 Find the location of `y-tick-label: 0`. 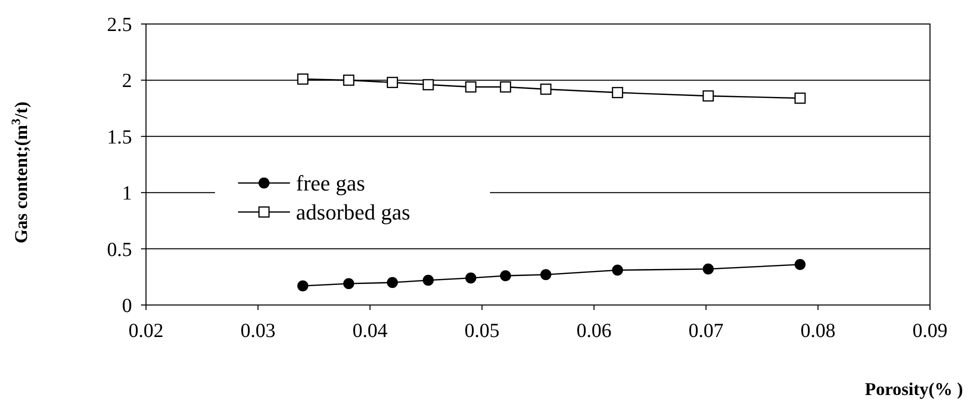

y-tick-label: 0 is located at coordinates (127, 306).